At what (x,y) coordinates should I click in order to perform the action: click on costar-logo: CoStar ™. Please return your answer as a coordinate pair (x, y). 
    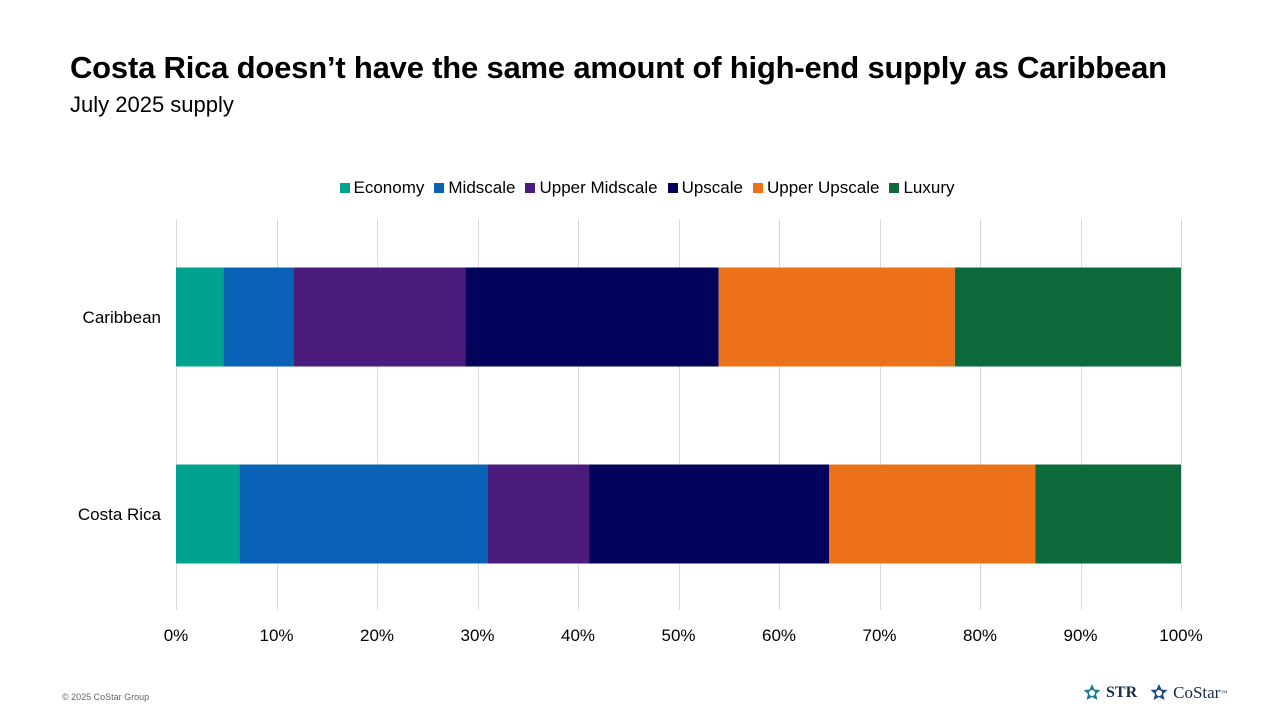
    Looking at the image, I should click on (1188, 693).